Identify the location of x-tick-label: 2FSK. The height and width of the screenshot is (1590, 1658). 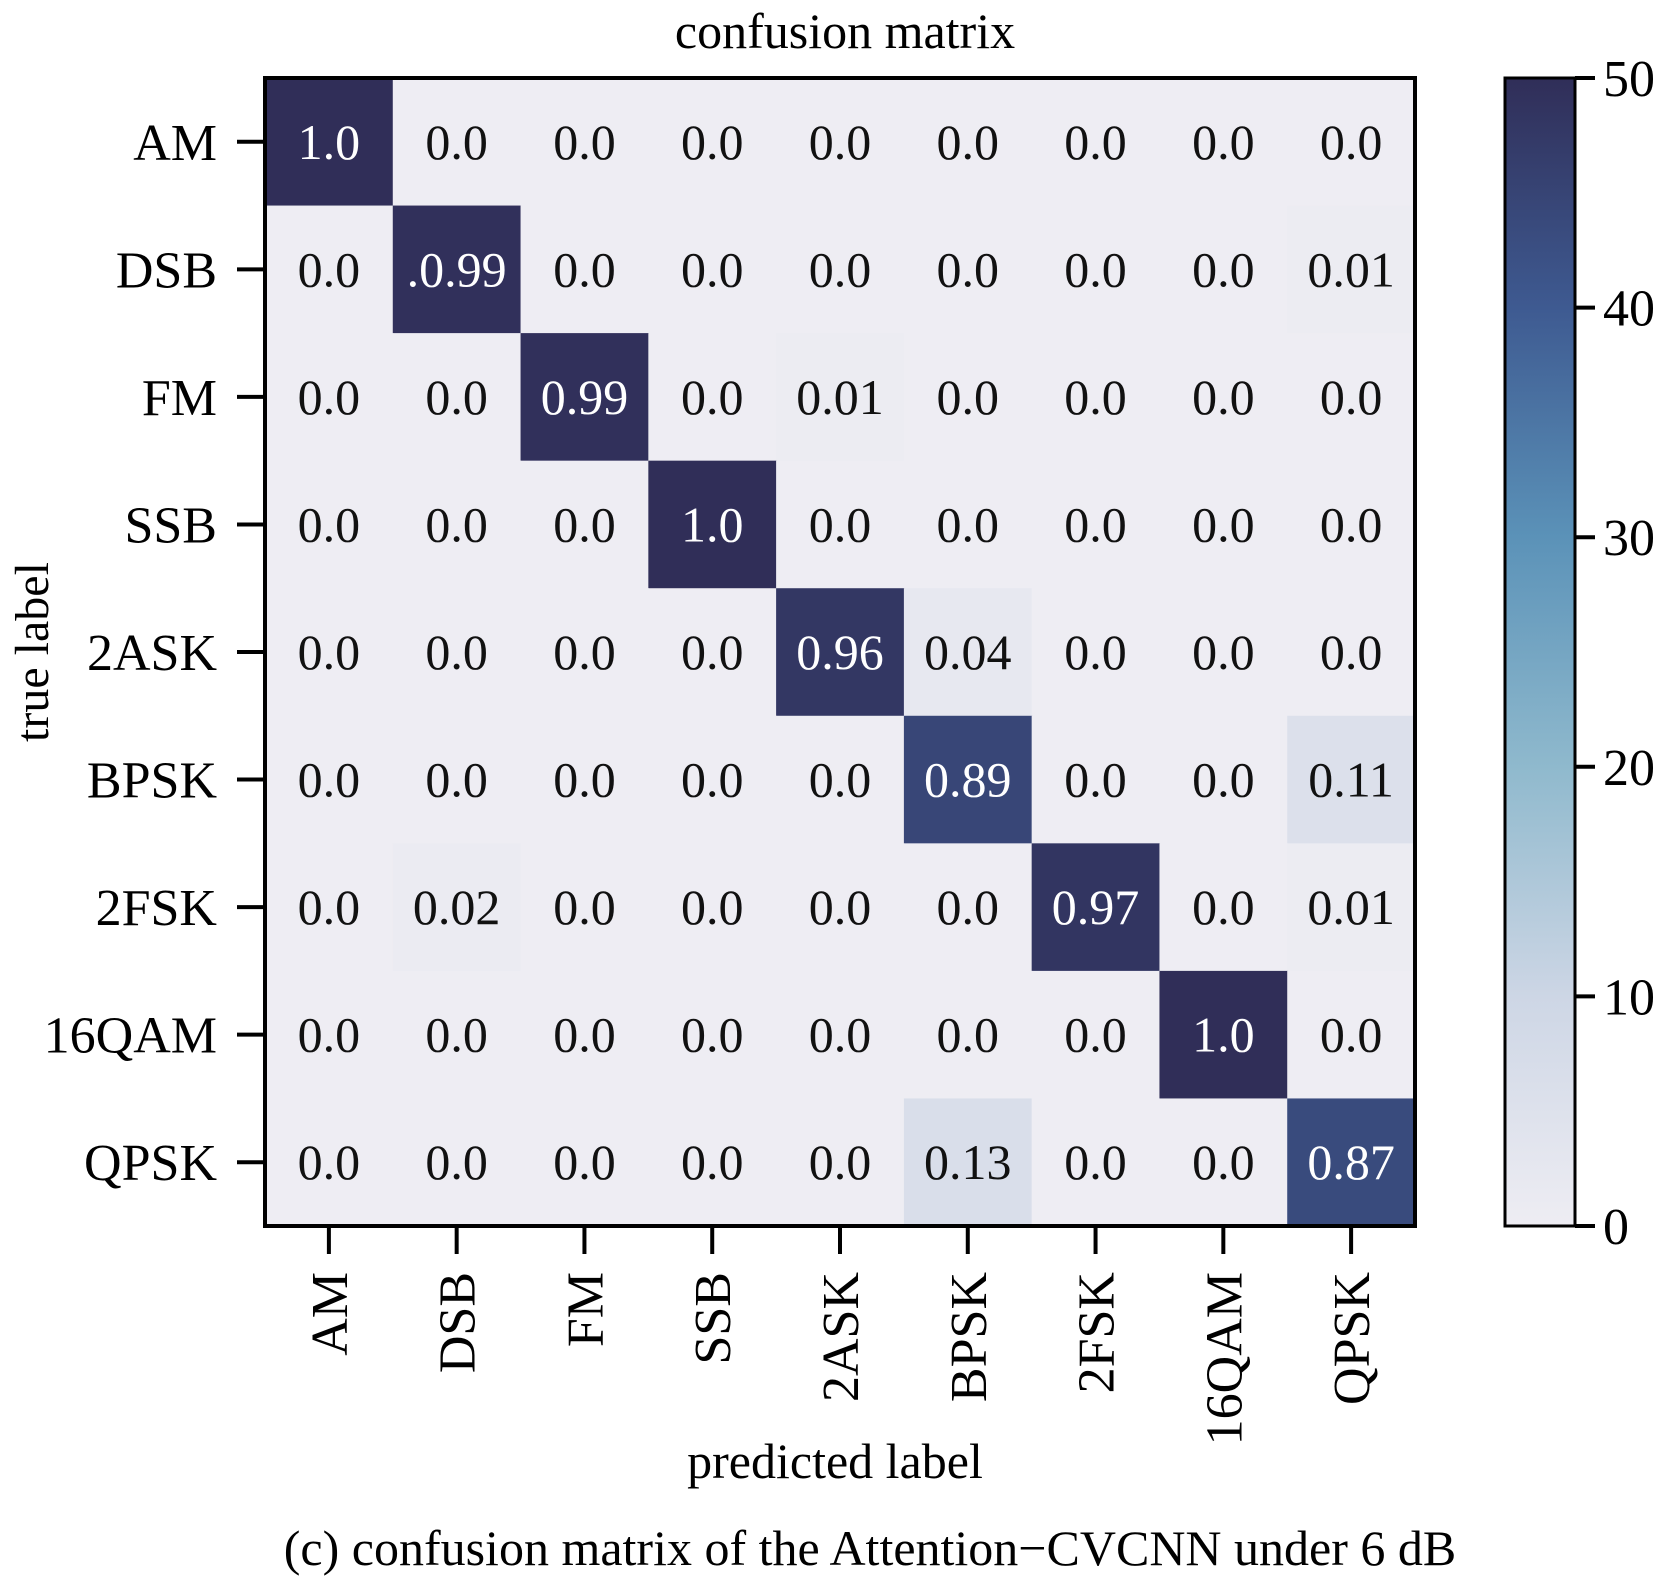
(1097, 1333).